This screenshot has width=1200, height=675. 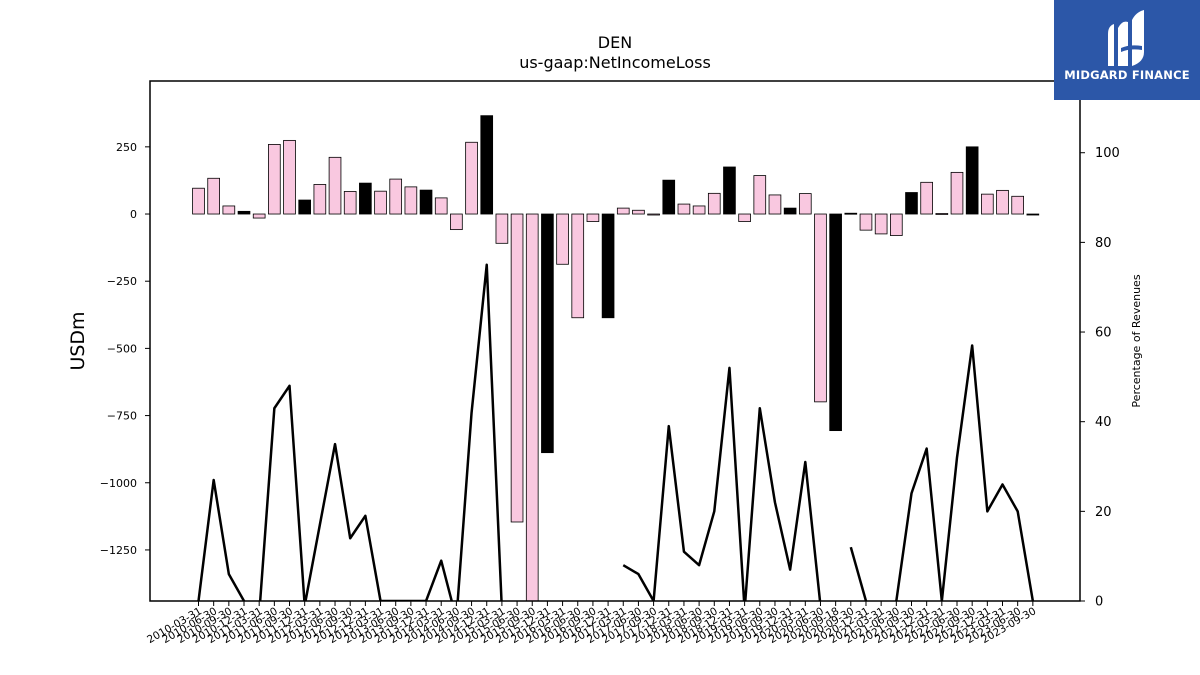 I want to click on y-tick-label: −1250, so click(x=118, y=550).